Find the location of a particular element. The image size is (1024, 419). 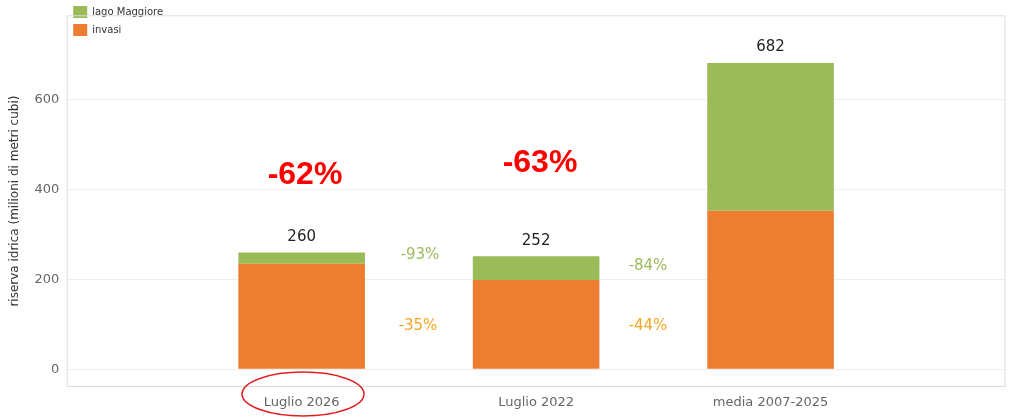

x-tick-label: Luglio 2022 is located at coordinates (536, 401).